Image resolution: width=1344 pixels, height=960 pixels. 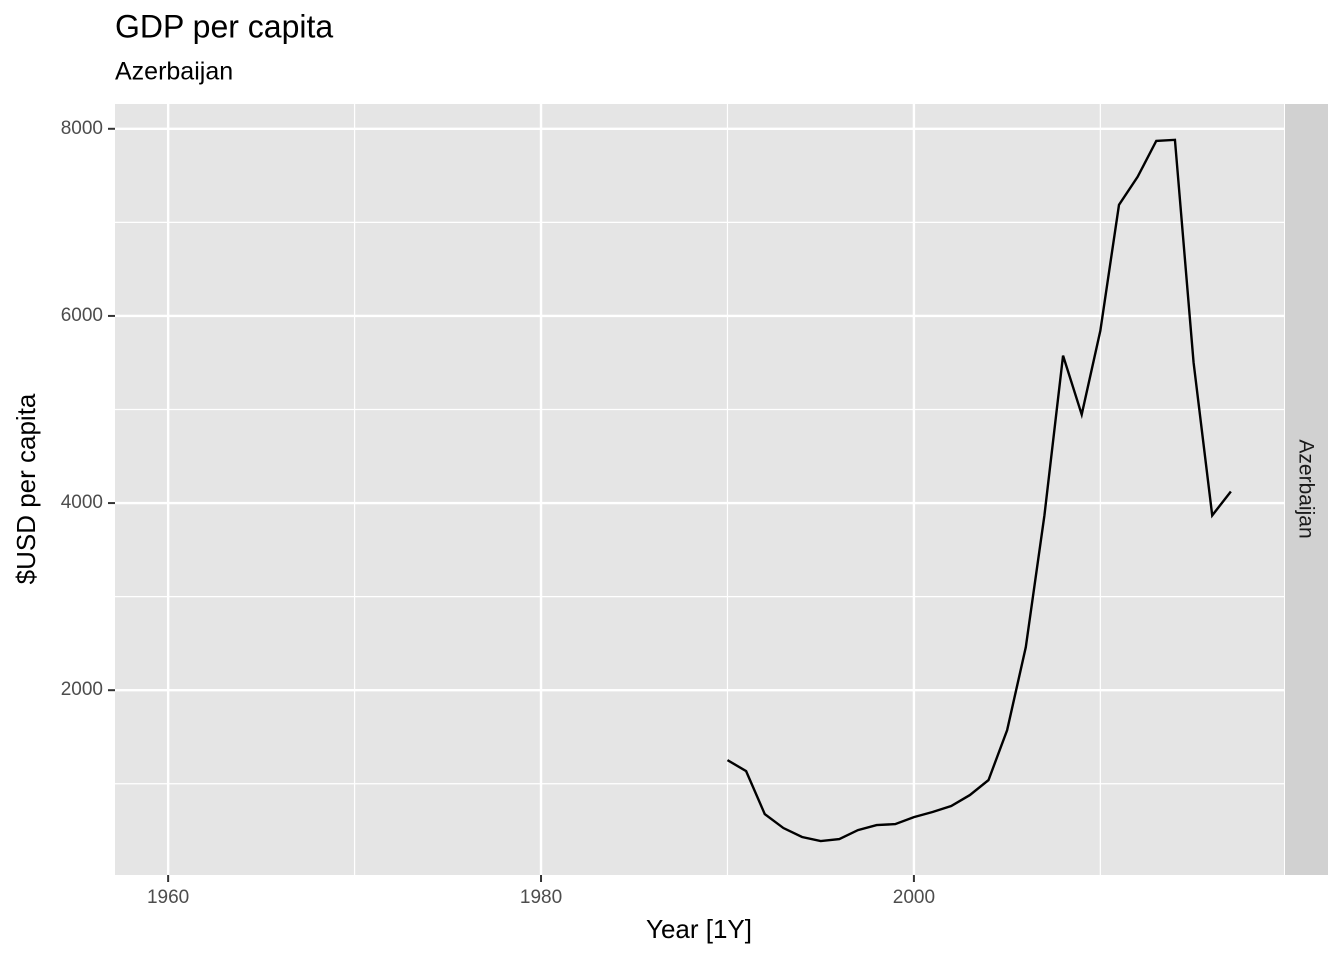 I want to click on y-tick-label: 2000, so click(x=82, y=689).